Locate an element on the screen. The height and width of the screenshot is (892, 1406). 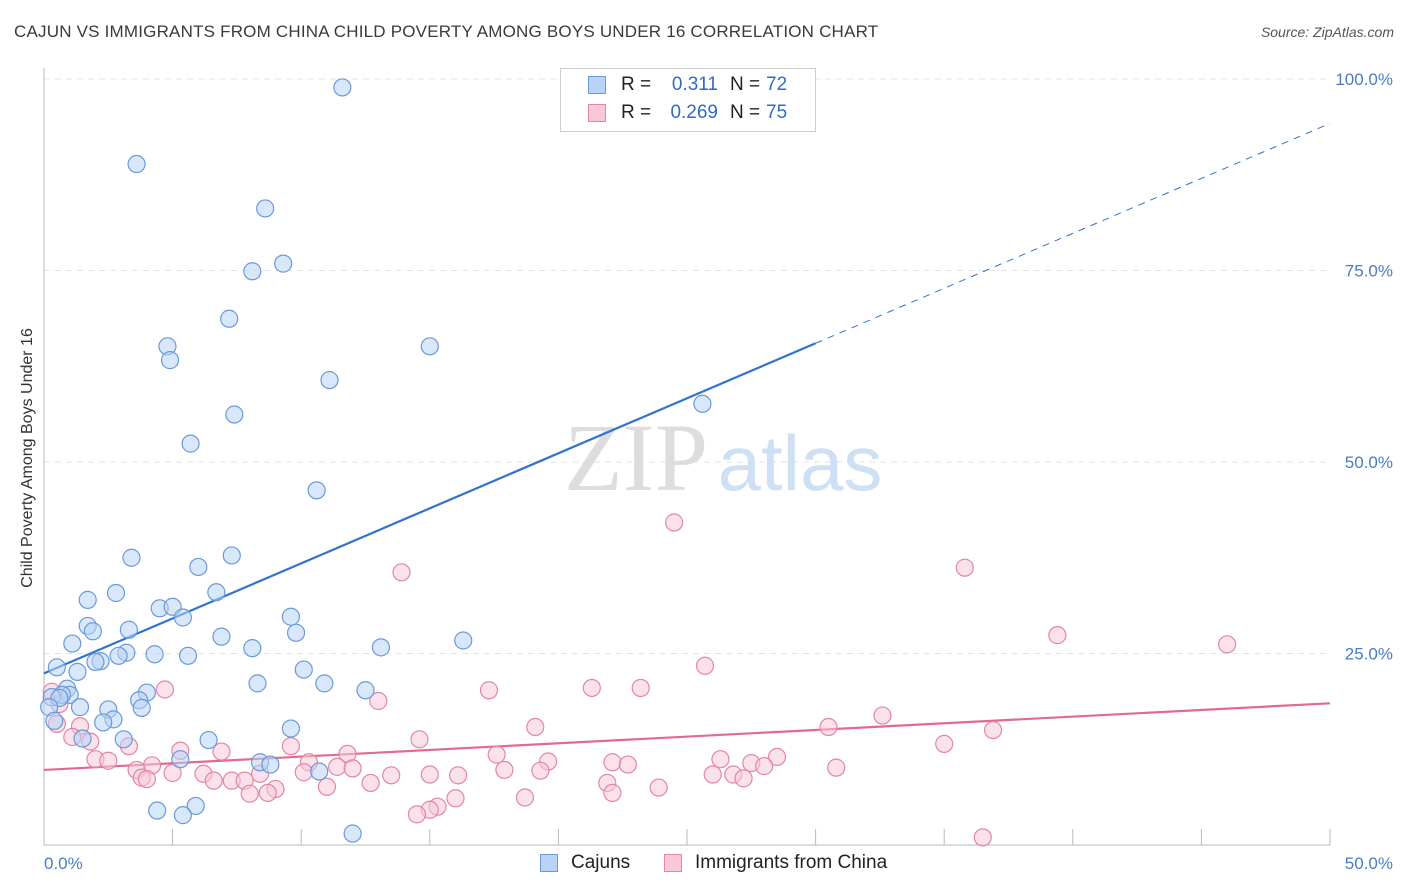
series-legend: Cajuns Immigrants from China is located at coordinates (703, 865).